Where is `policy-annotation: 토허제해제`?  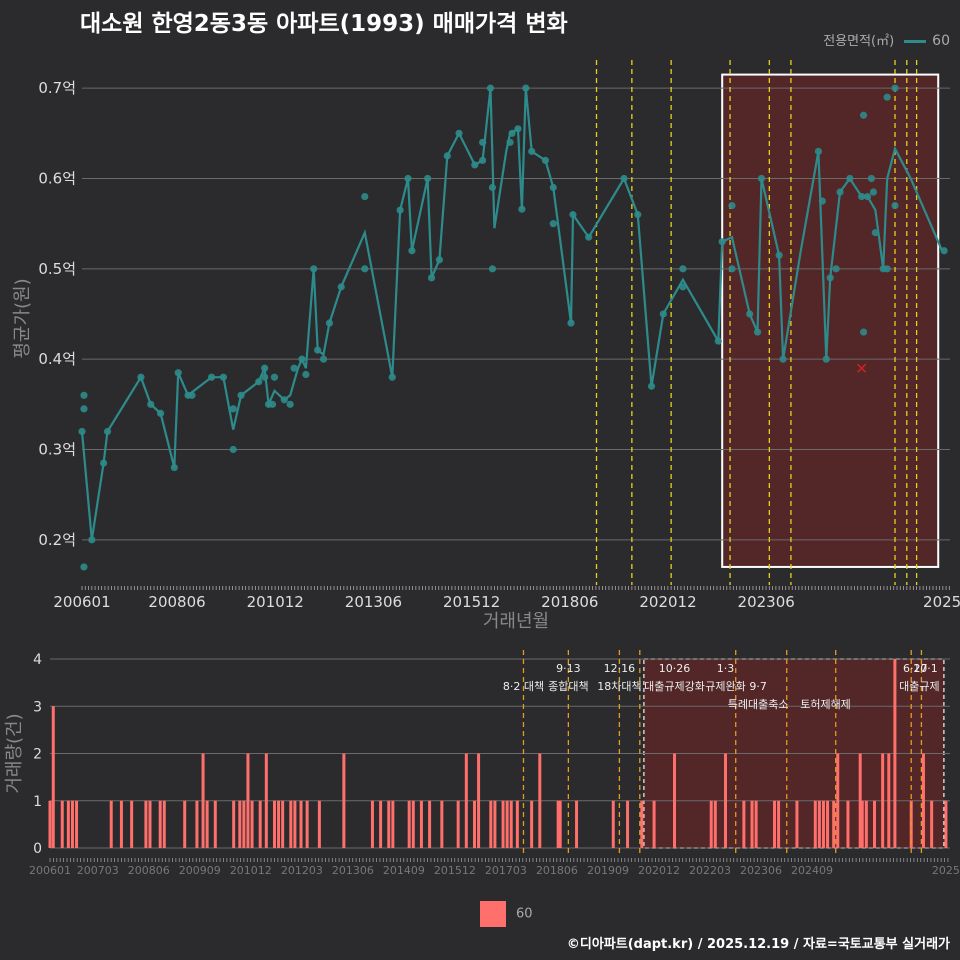
policy-annotation: 토허제해제 is located at coordinates (825, 704).